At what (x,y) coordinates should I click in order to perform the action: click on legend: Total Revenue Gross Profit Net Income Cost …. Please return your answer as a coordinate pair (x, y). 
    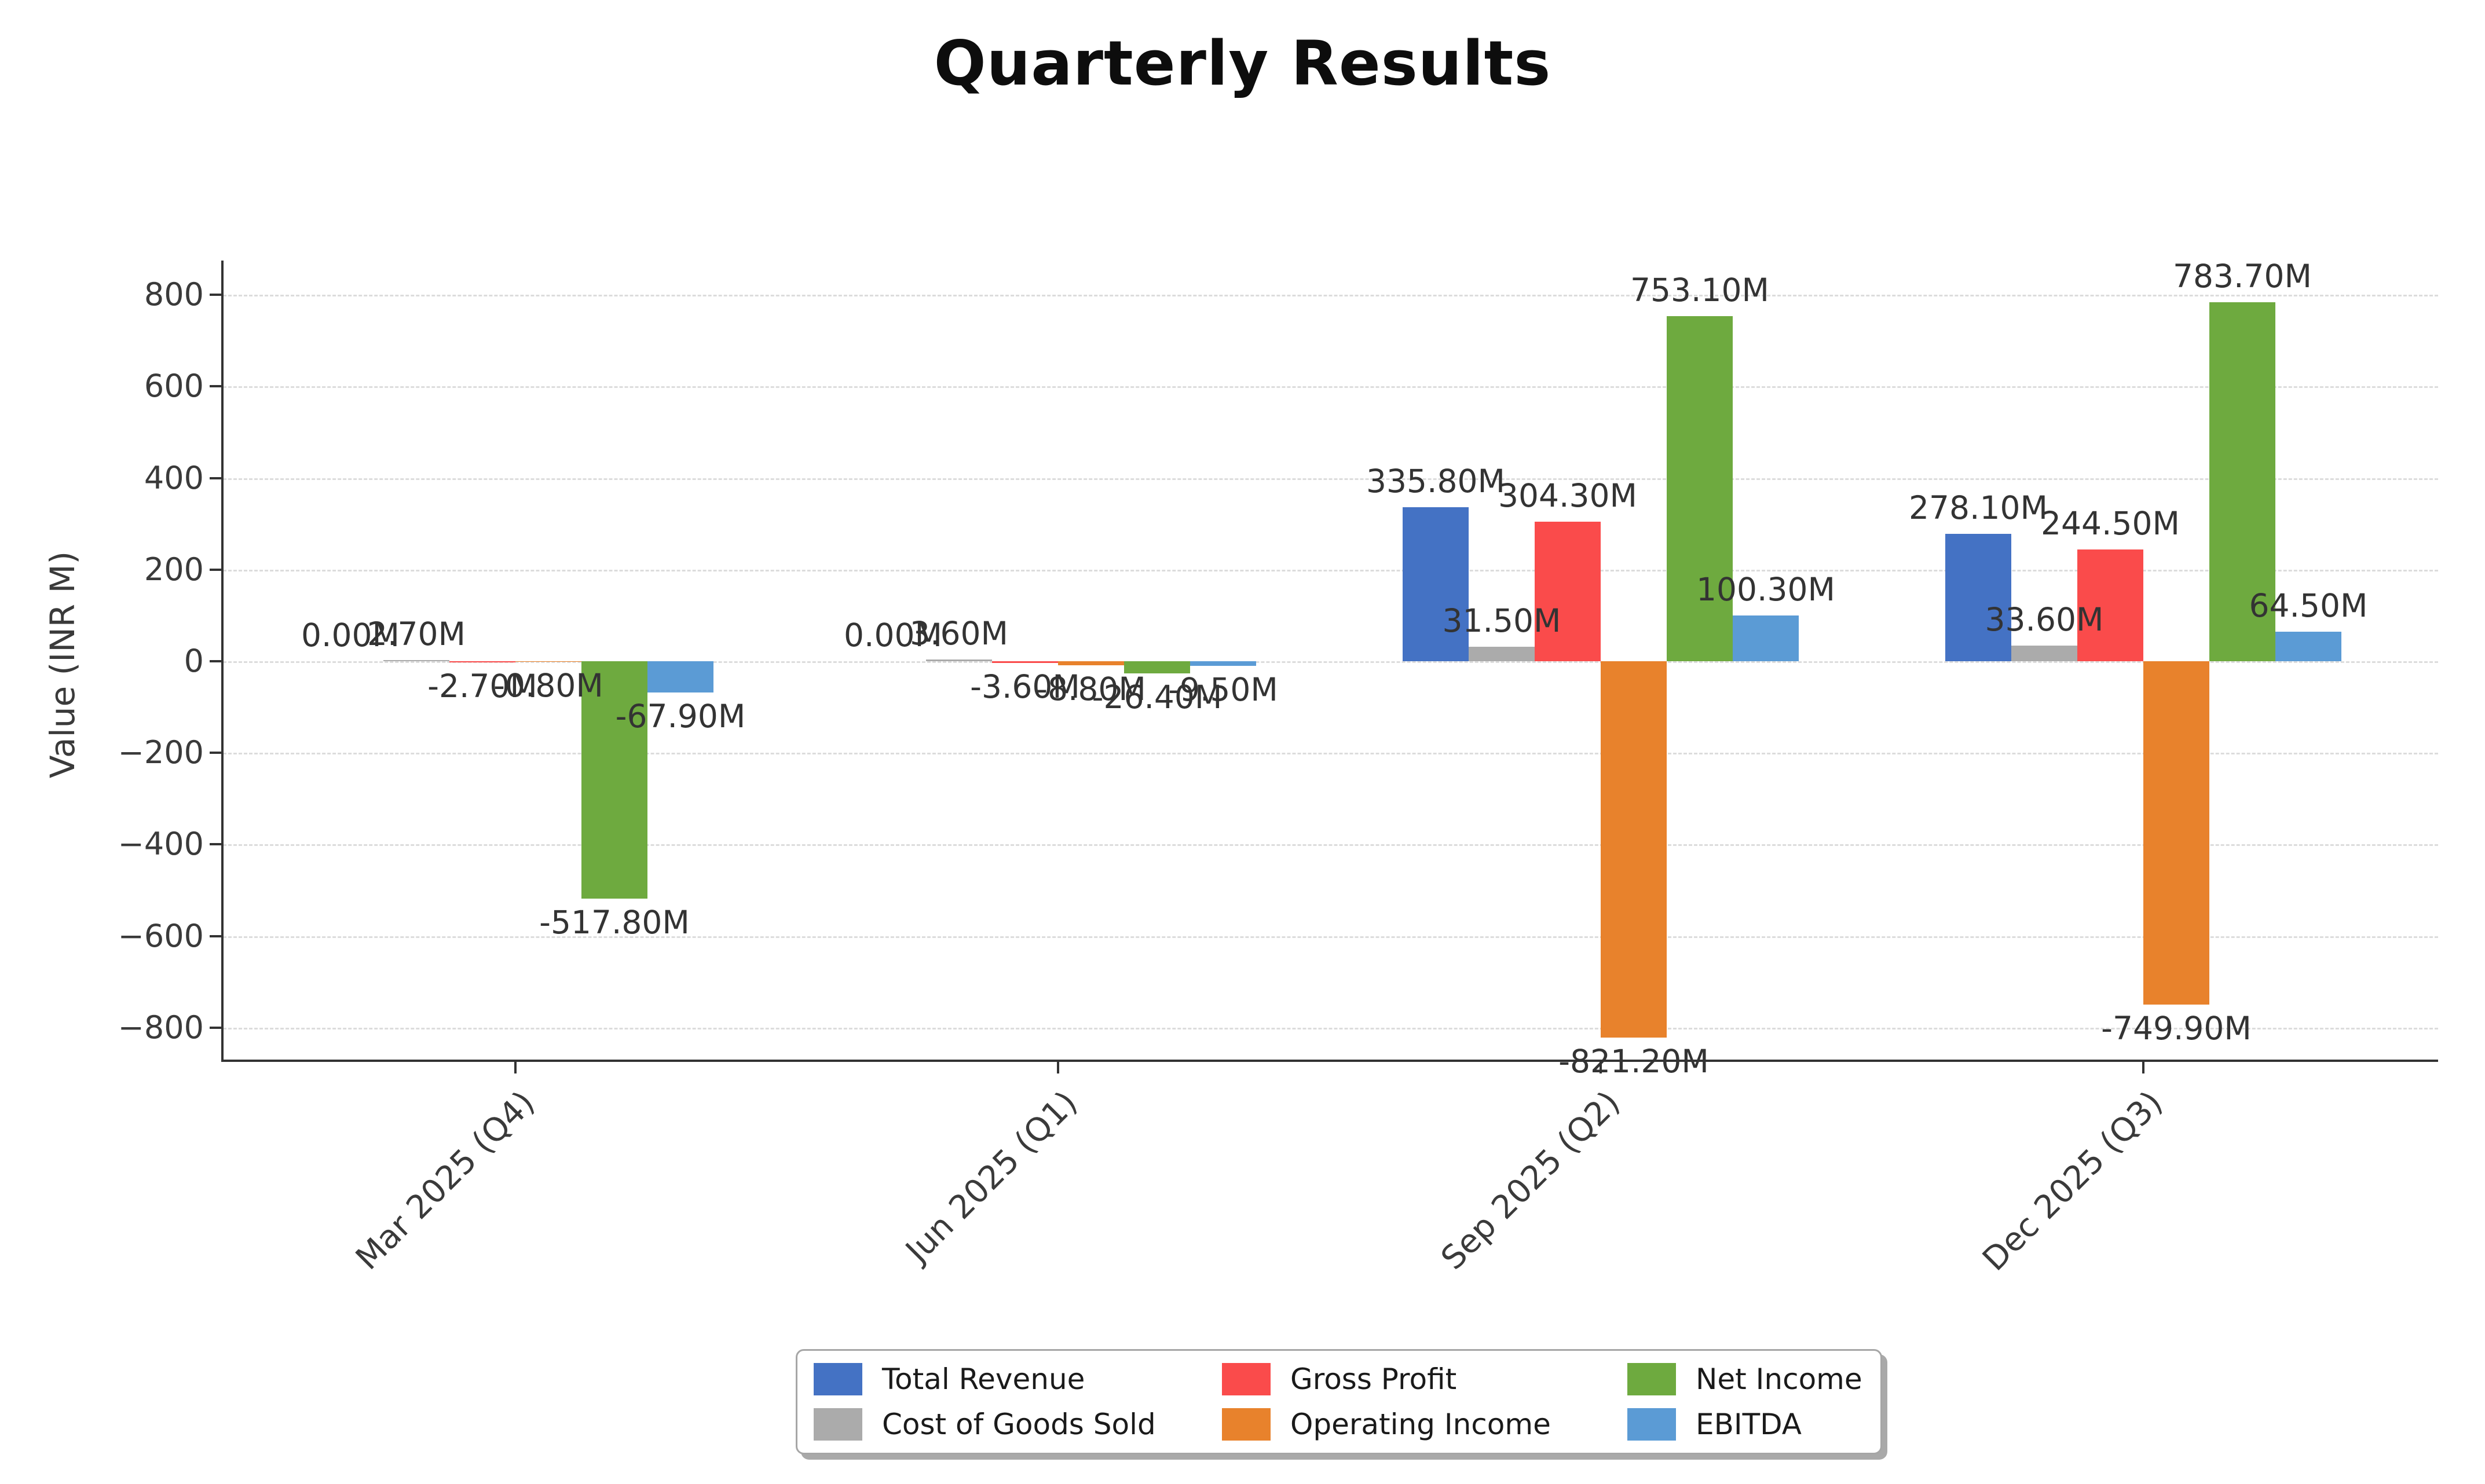
    Looking at the image, I should click on (1339, 1401).